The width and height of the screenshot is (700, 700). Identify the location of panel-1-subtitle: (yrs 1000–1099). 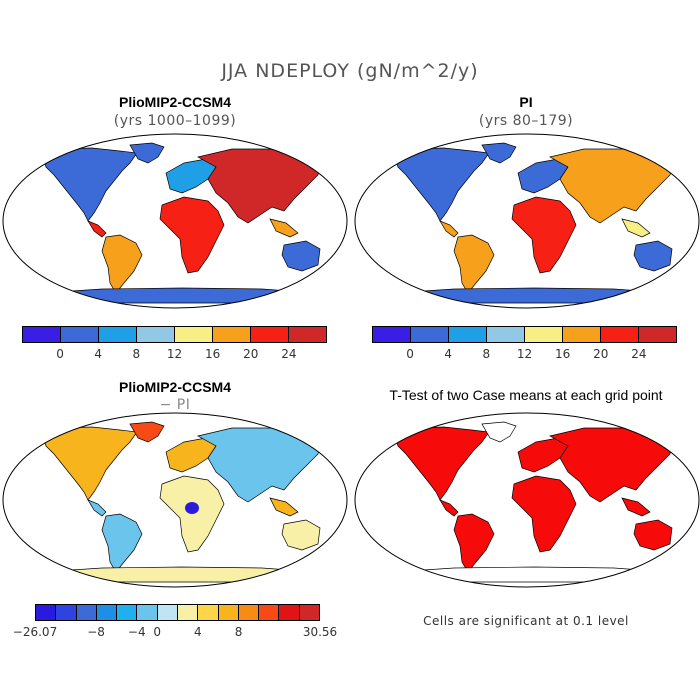
(175, 121).